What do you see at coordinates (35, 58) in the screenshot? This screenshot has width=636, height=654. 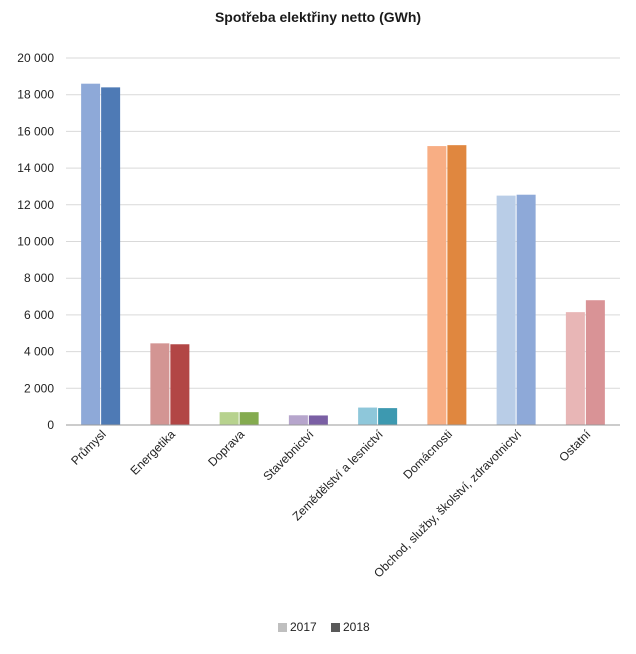 I see `y-tick-label: 20 000` at bounding box center [35, 58].